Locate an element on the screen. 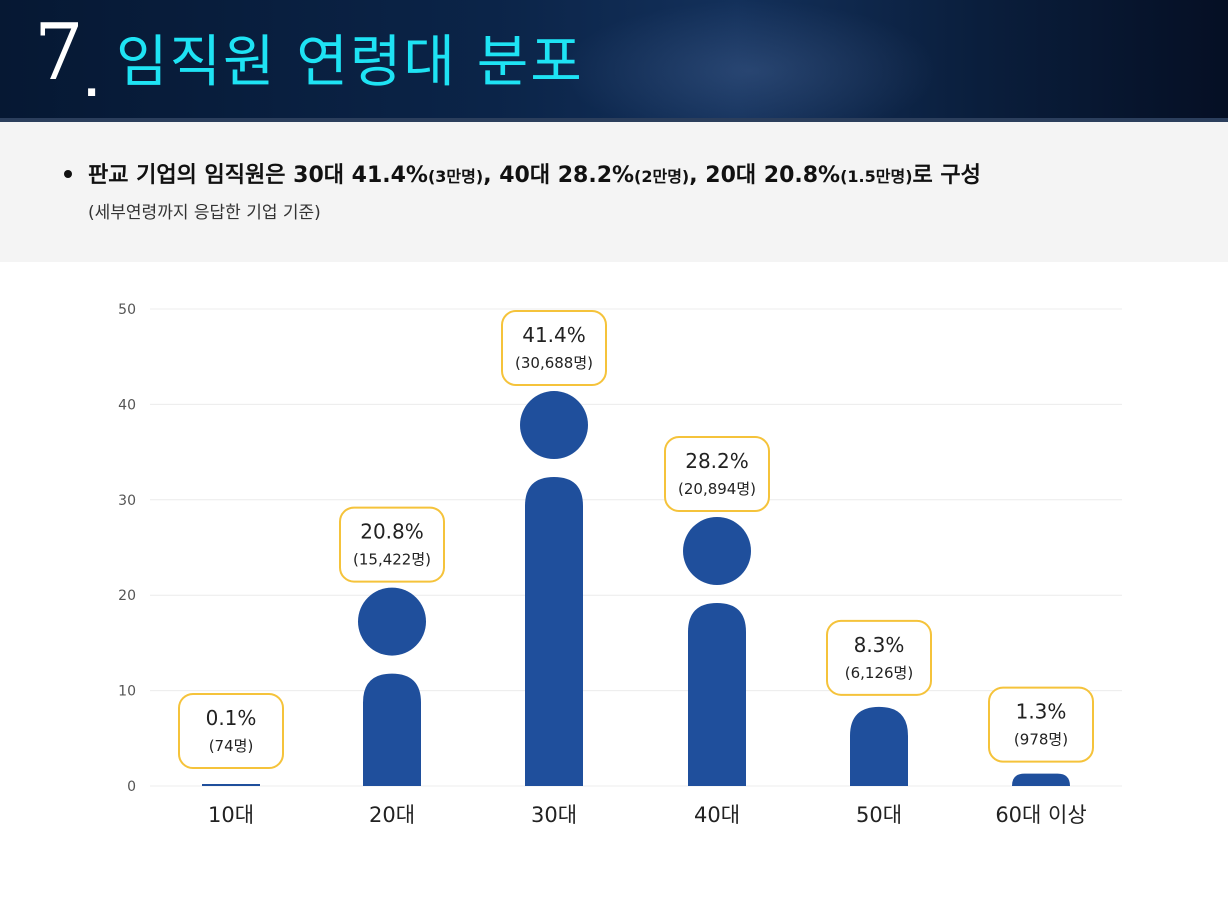 The image size is (1228, 921). count-label: (978명) is located at coordinates (1041, 740).